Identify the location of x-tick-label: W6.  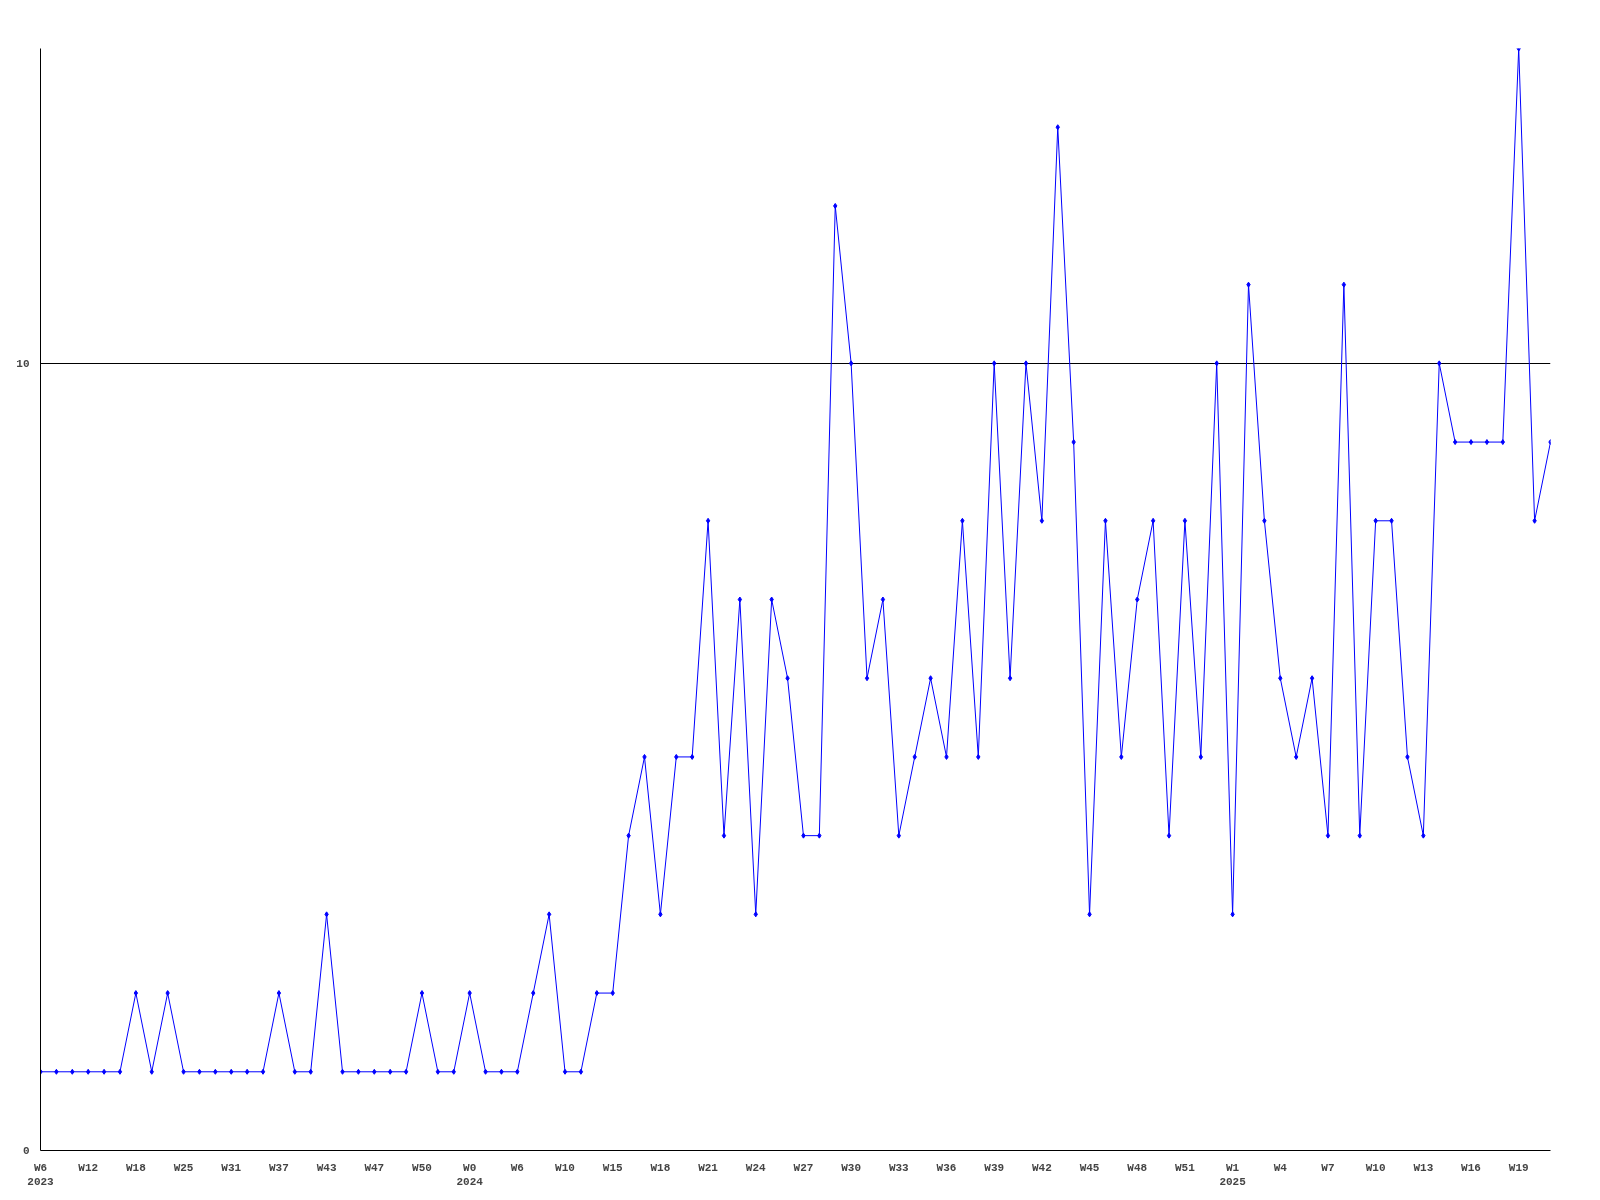
(517, 1167).